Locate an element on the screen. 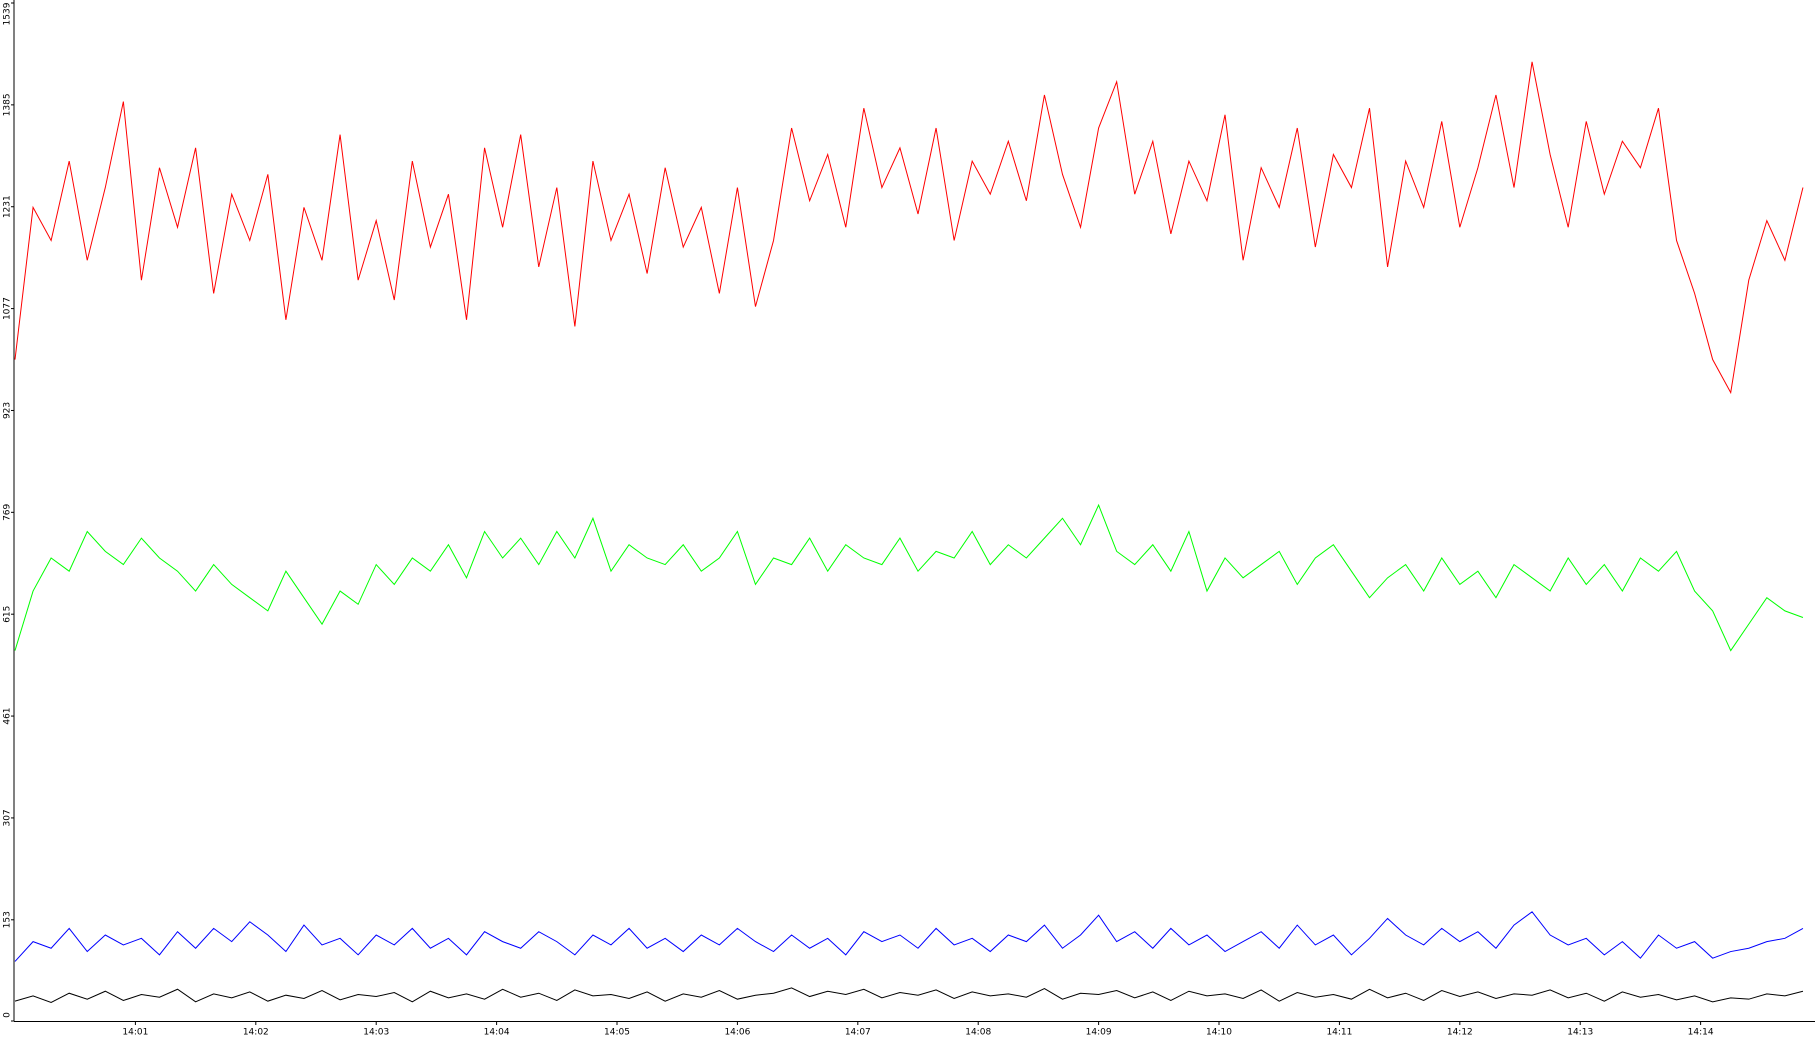  x-tick-label: 14:02 is located at coordinates (256, 1033).